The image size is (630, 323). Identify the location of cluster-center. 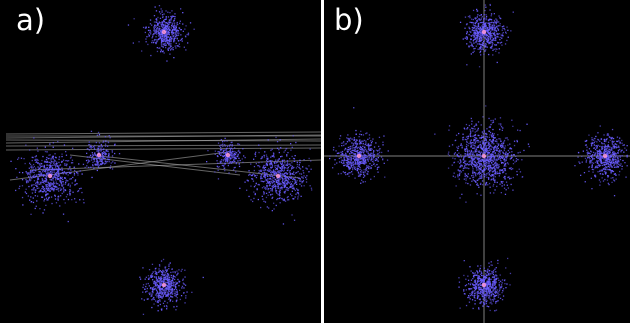
(482, 154).